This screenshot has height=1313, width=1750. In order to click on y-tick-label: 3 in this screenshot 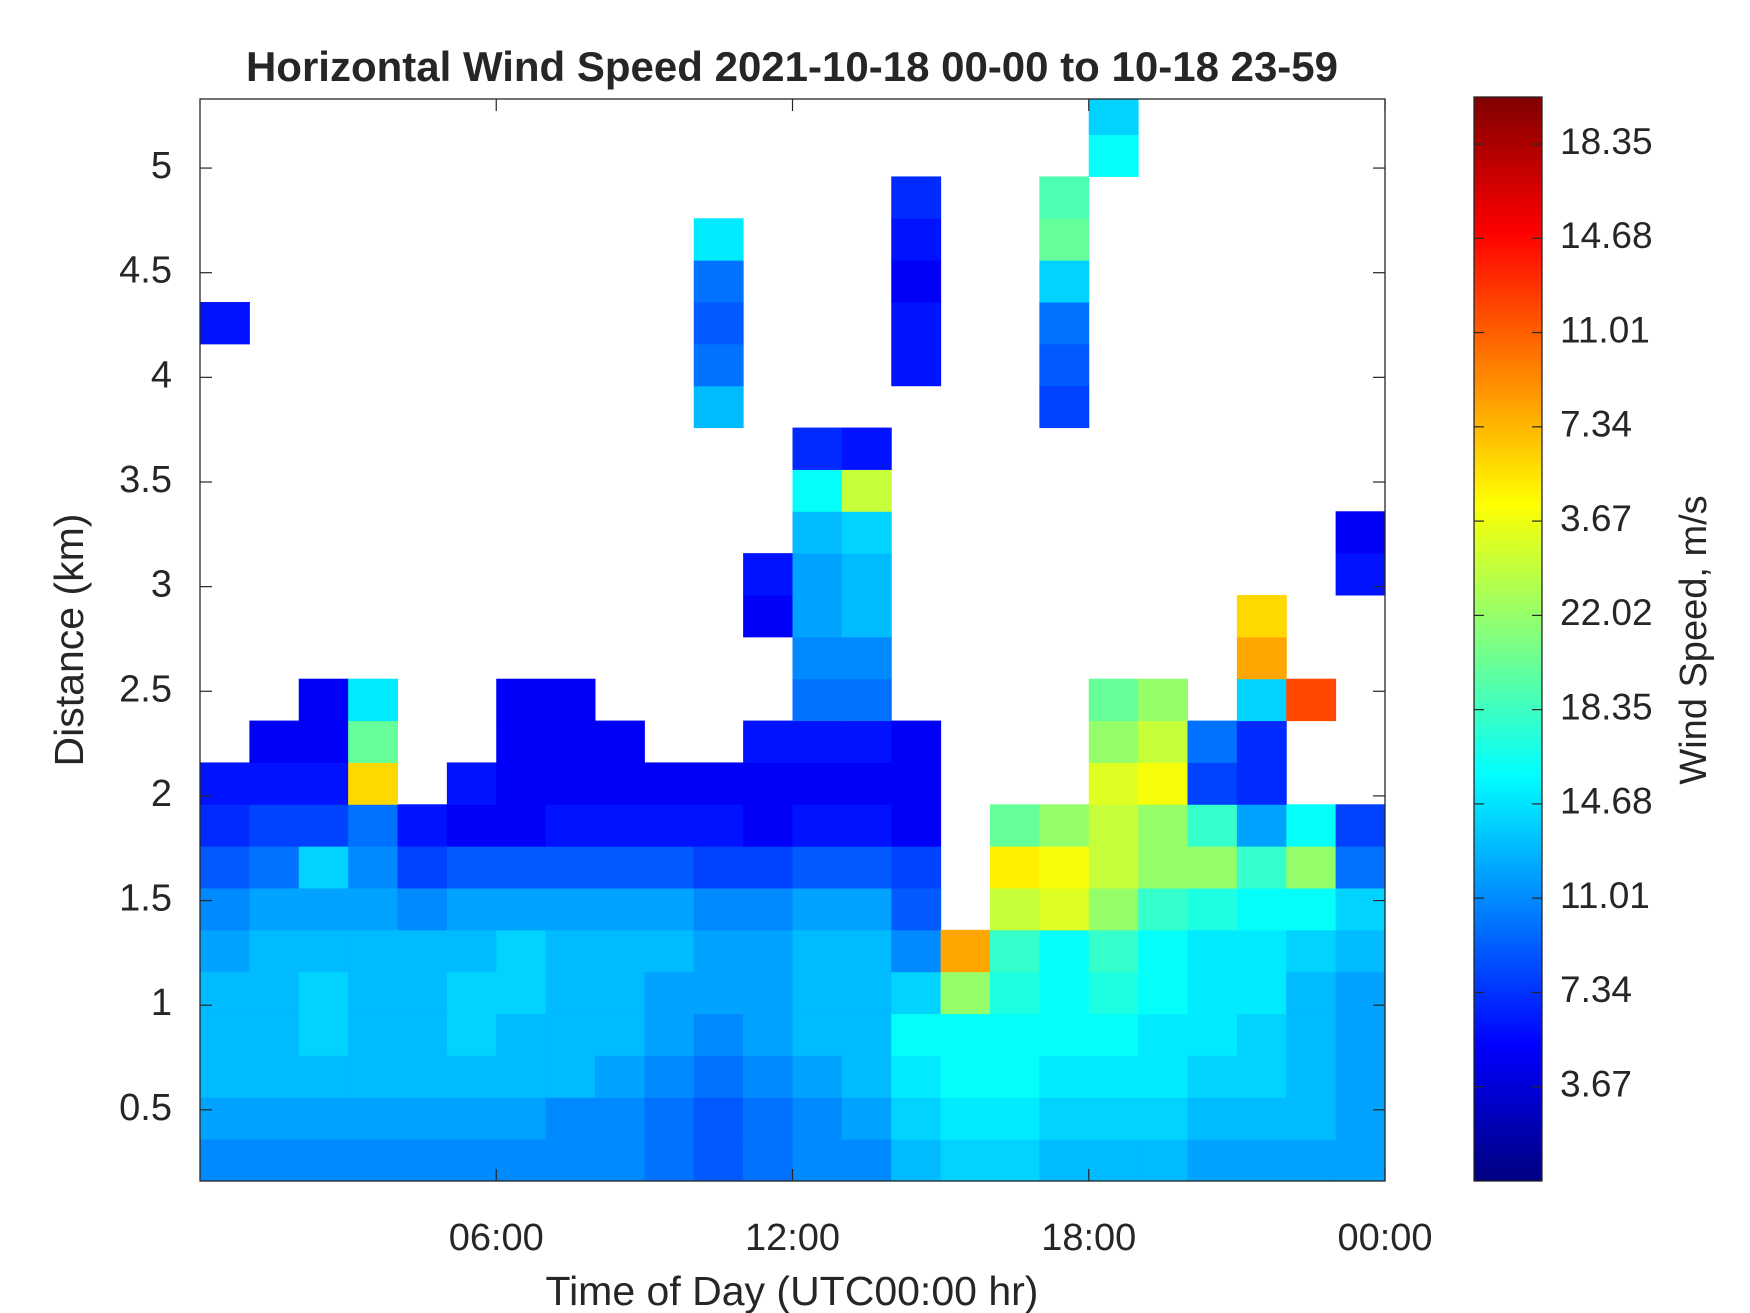, I will do `click(161, 585)`.